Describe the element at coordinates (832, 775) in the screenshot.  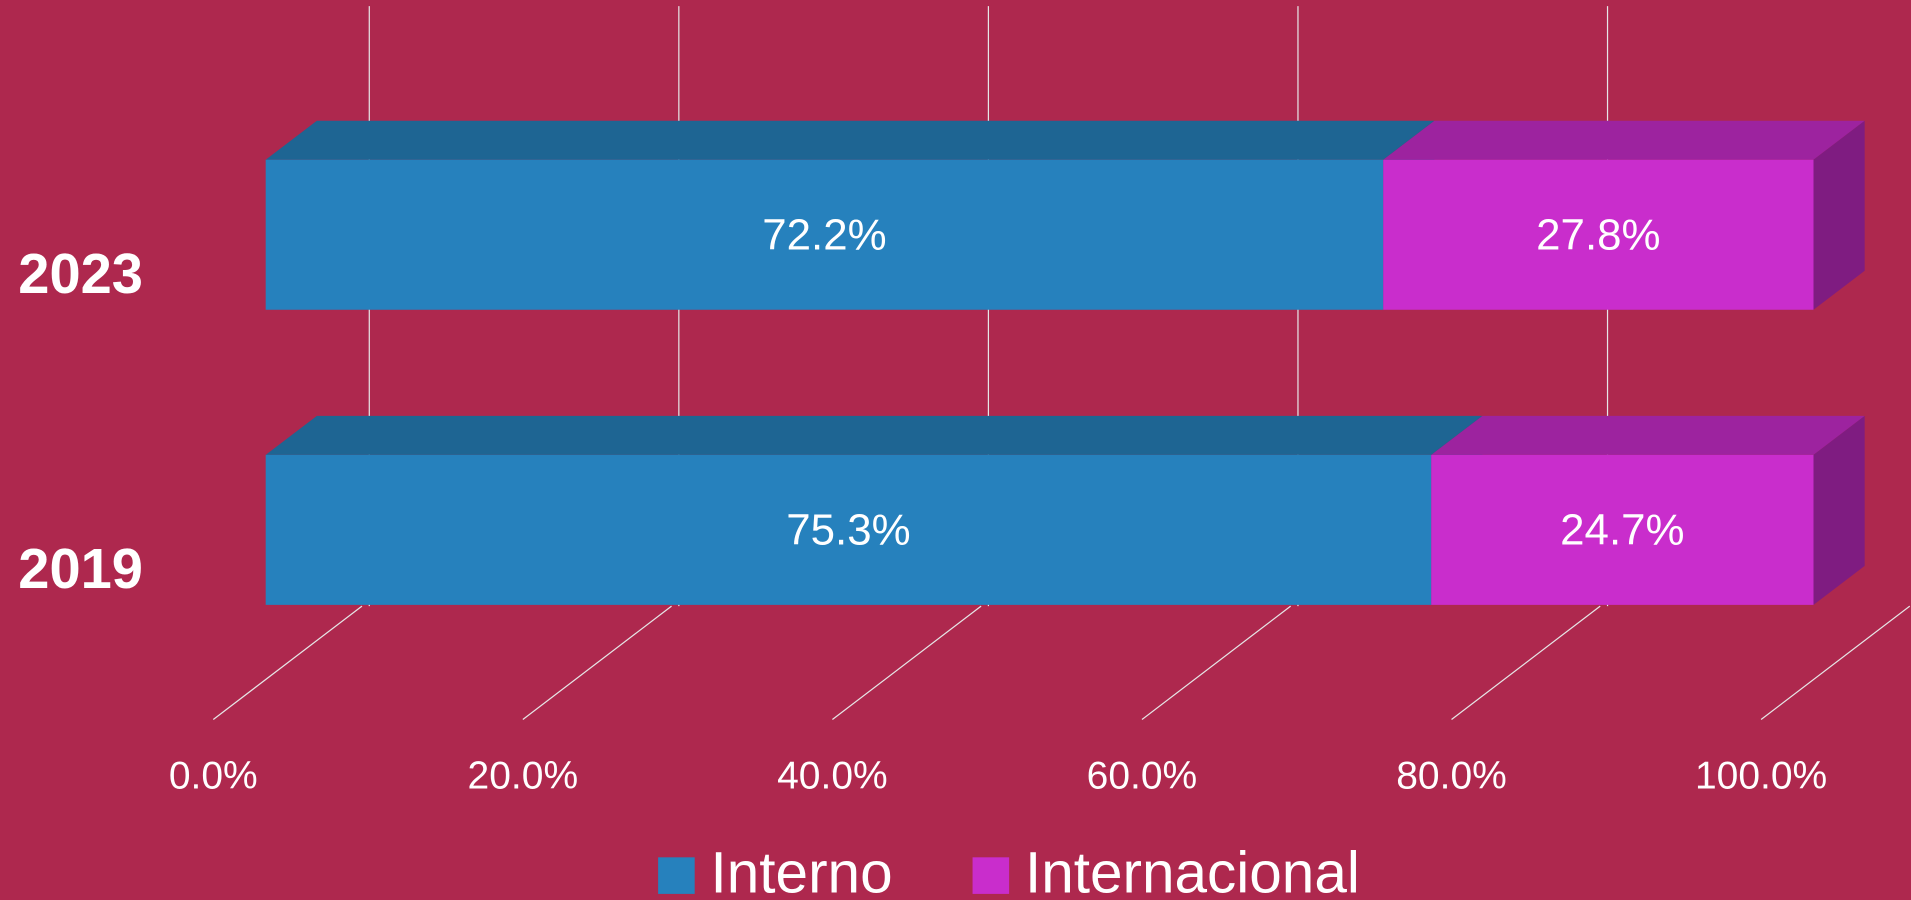
I see `x-tick-label: 40.0%` at that location.